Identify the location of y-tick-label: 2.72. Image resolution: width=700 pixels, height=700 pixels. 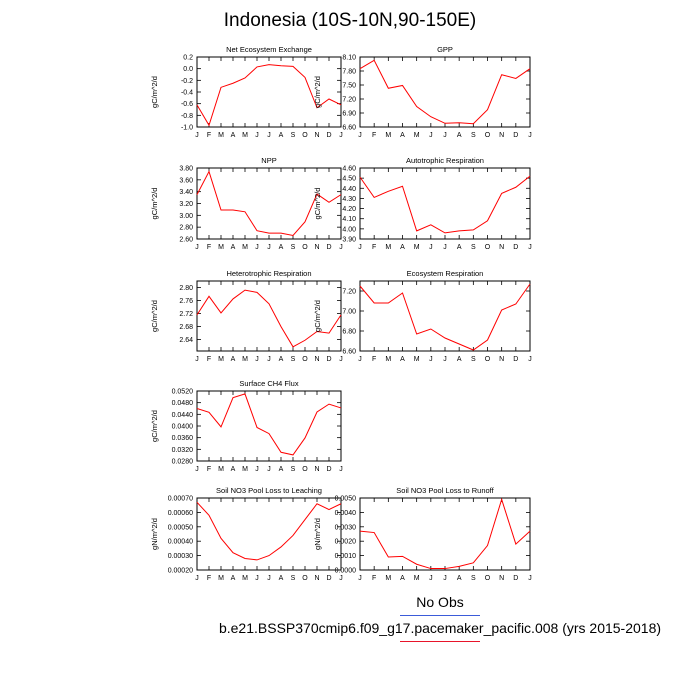
(186, 314).